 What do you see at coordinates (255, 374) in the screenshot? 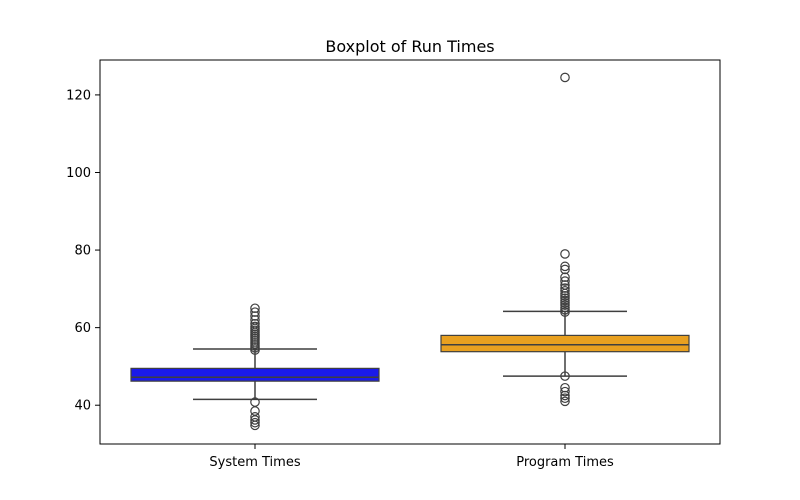
I see `system-times-box` at bounding box center [255, 374].